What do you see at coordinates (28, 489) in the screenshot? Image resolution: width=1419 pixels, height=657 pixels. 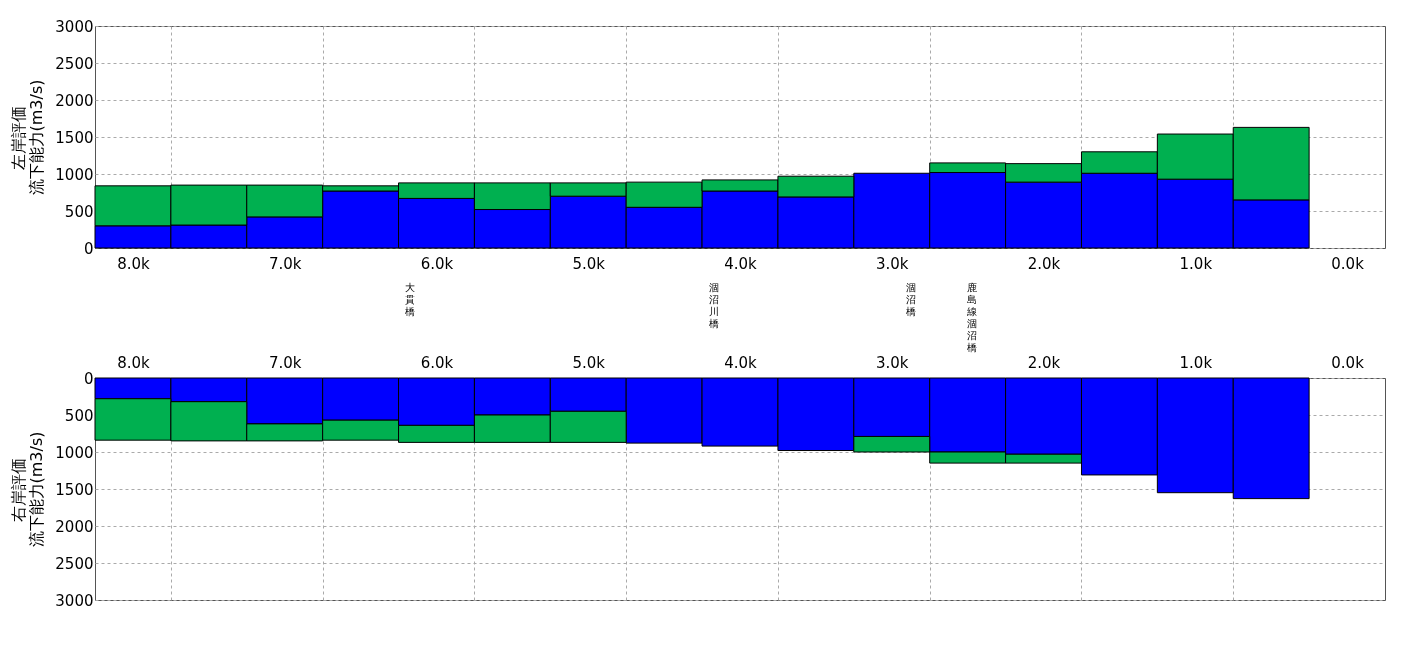 I see `y-axis-title: 右岸評価流下能力(m3/s)` at bounding box center [28, 489].